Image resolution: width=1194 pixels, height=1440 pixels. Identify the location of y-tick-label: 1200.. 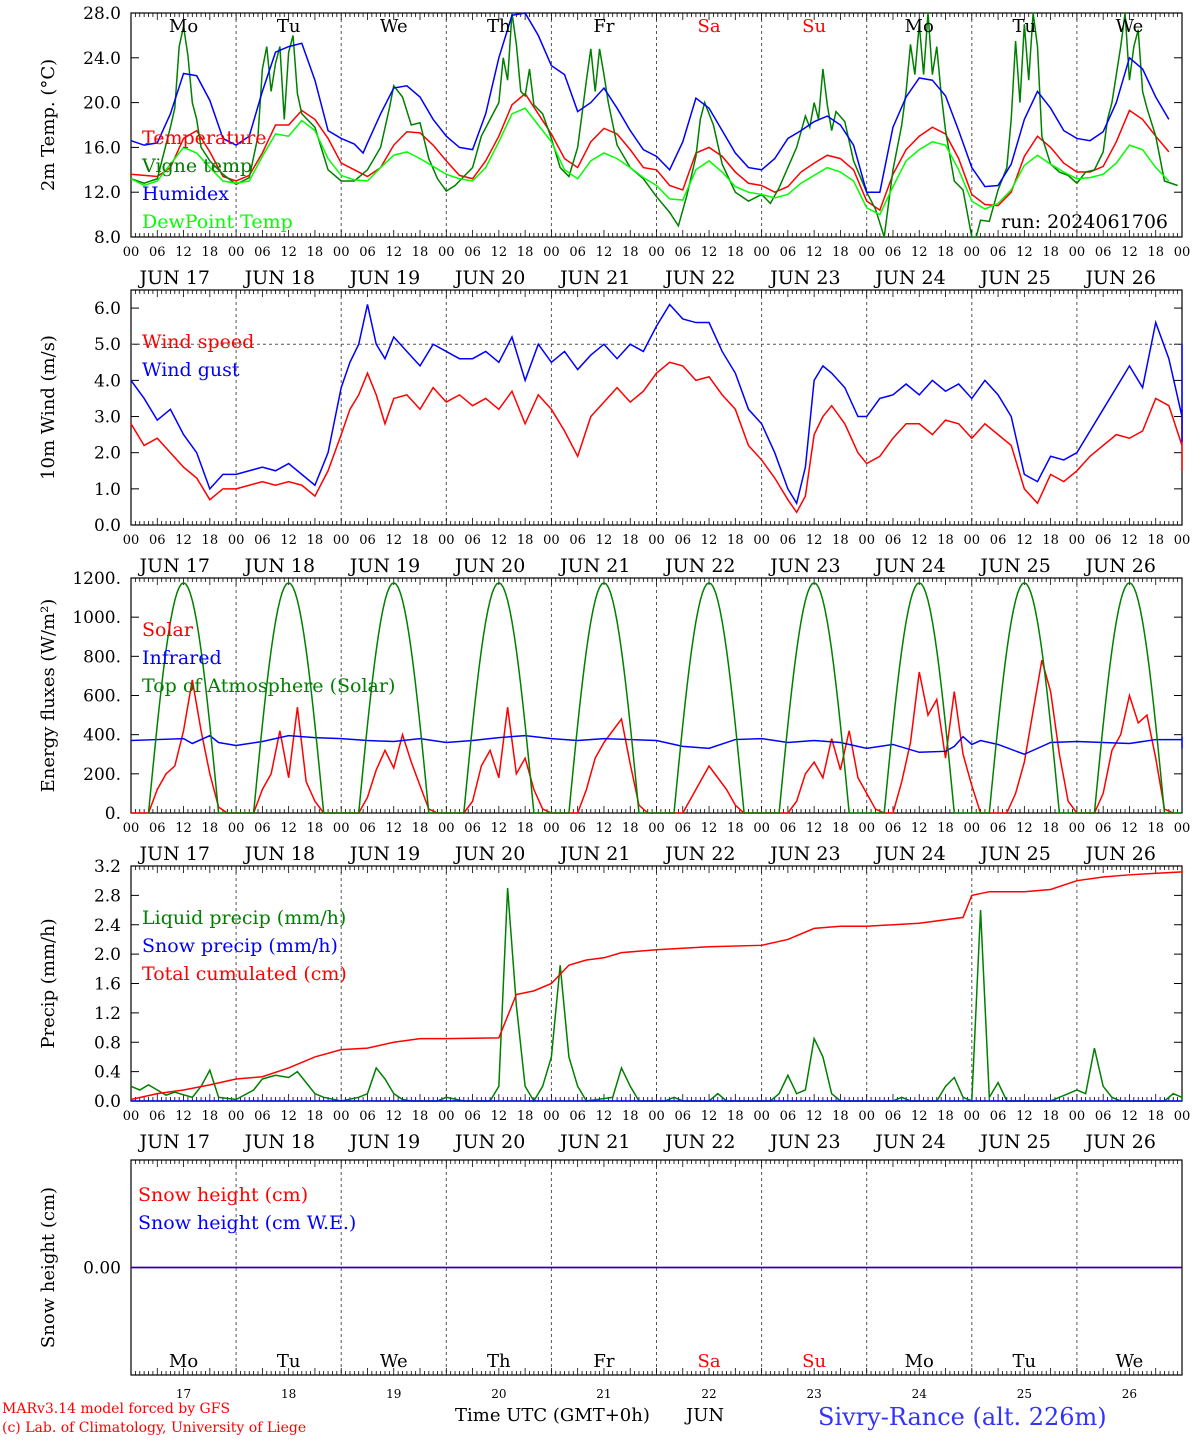
(96, 579).